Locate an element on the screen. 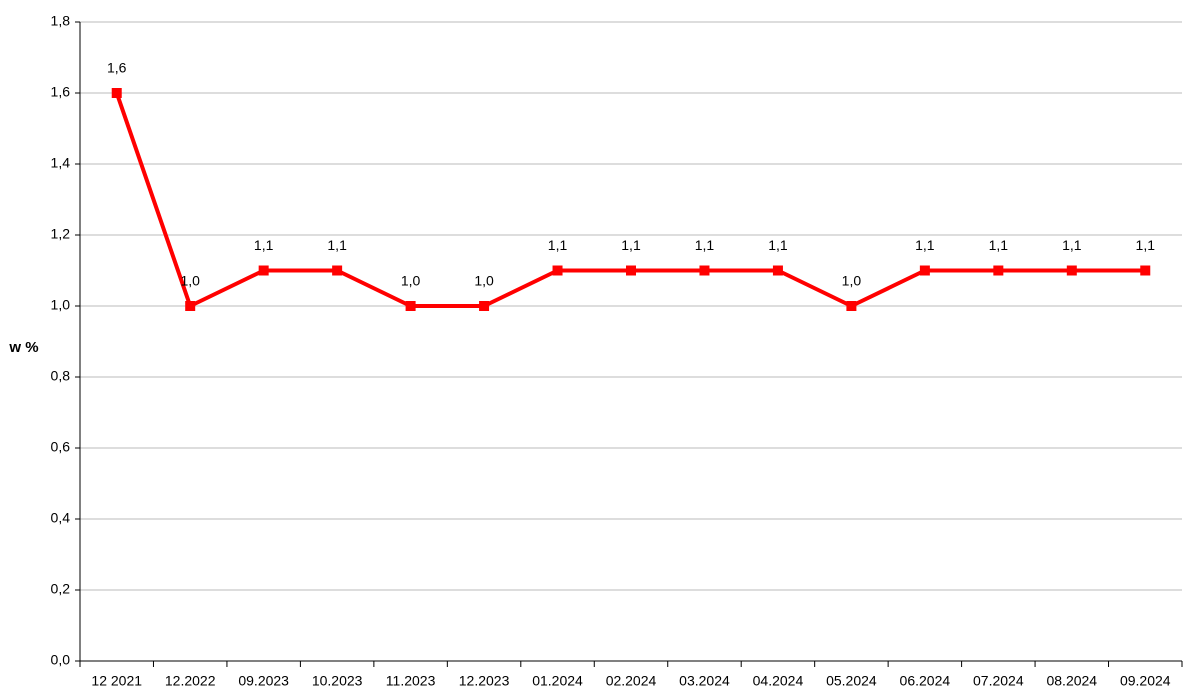 Image resolution: width=1183 pixels, height=696 pixels. x-tick-label: 10.2023 is located at coordinates (337, 681).